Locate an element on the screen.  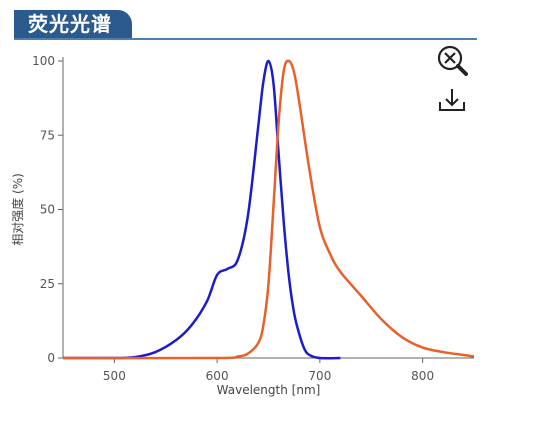
x-tick-label: 600 is located at coordinates (217, 376).